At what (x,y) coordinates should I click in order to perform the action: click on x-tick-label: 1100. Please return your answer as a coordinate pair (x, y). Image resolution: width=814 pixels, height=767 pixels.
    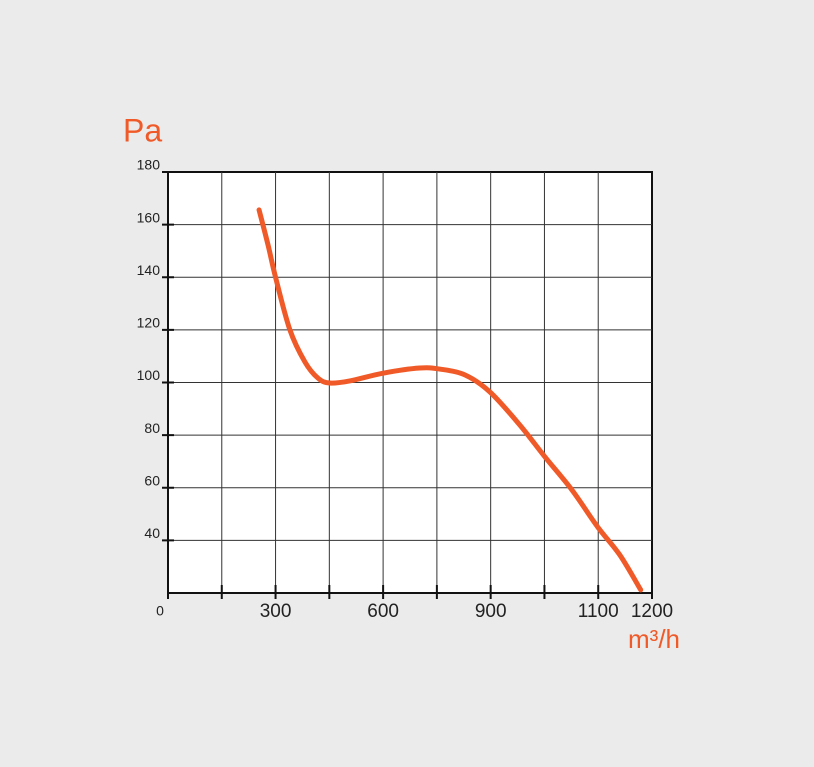
    Looking at the image, I should click on (598, 611).